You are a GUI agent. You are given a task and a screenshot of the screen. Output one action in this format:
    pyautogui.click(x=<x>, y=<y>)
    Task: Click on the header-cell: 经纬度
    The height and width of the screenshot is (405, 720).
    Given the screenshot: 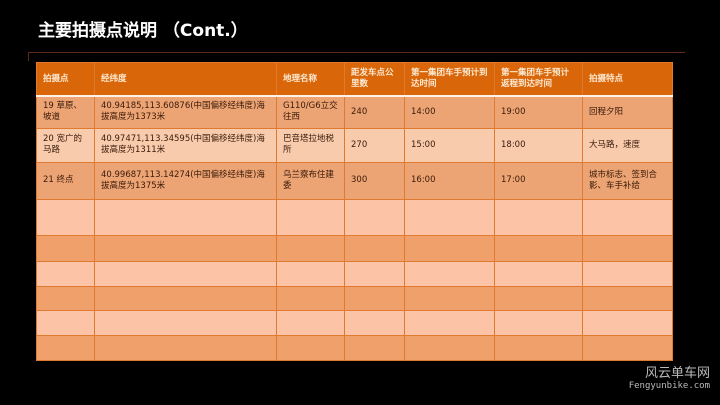 What is the action you would take?
    pyautogui.click(x=185, y=79)
    